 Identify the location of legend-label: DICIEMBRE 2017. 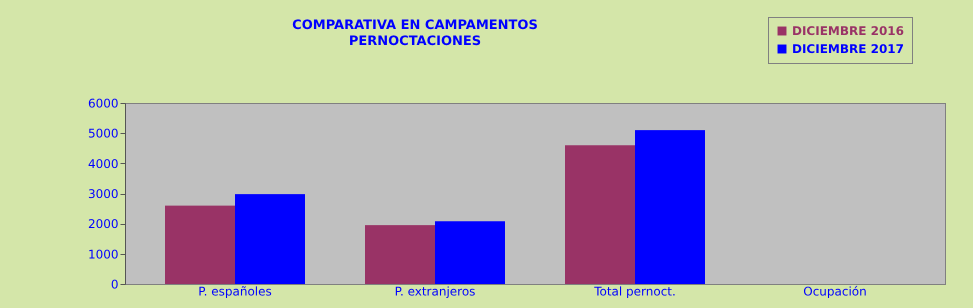
(848, 49).